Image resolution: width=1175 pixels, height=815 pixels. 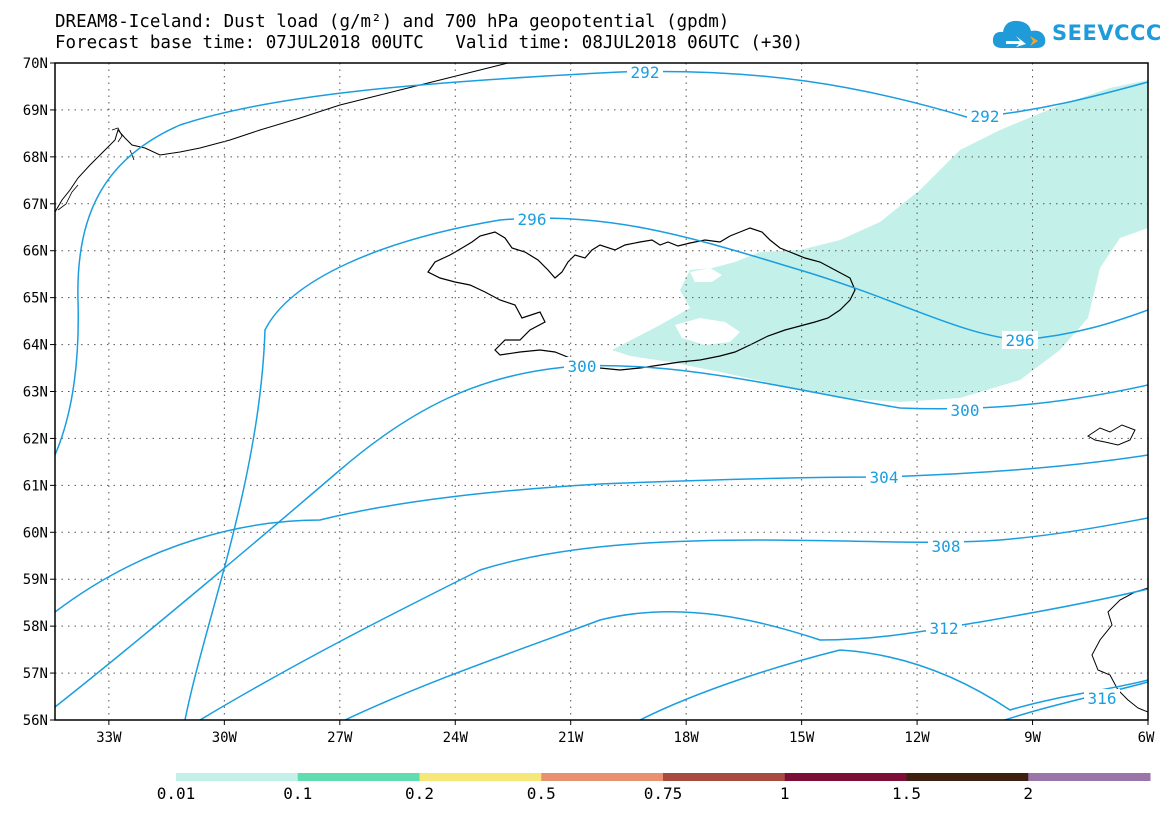 I want to click on logo-text: SEEVCCC, so click(x=1107, y=33).